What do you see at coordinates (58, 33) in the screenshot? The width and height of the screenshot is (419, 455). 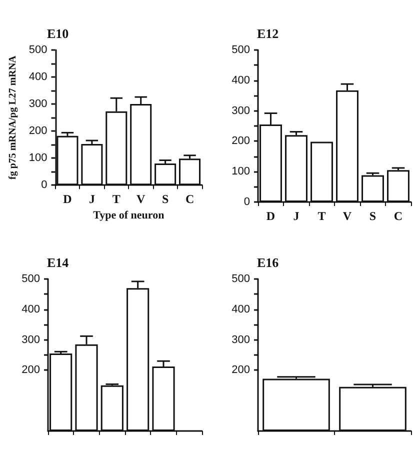 I see `chart-title: E10` at bounding box center [58, 33].